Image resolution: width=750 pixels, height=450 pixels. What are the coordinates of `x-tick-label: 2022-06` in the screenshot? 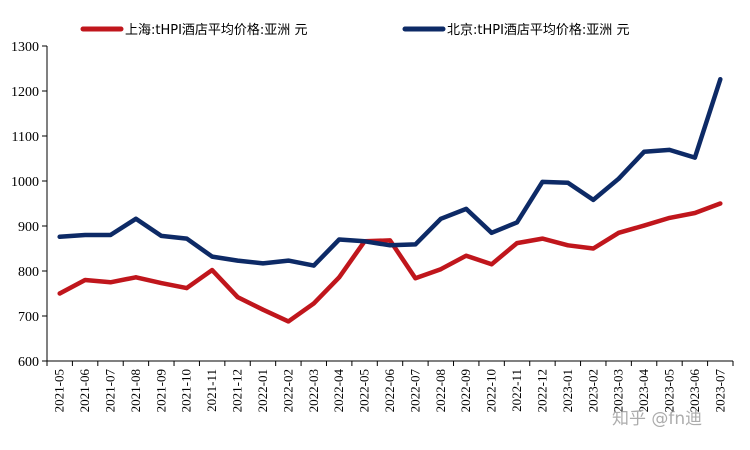 It's located at (389, 391).